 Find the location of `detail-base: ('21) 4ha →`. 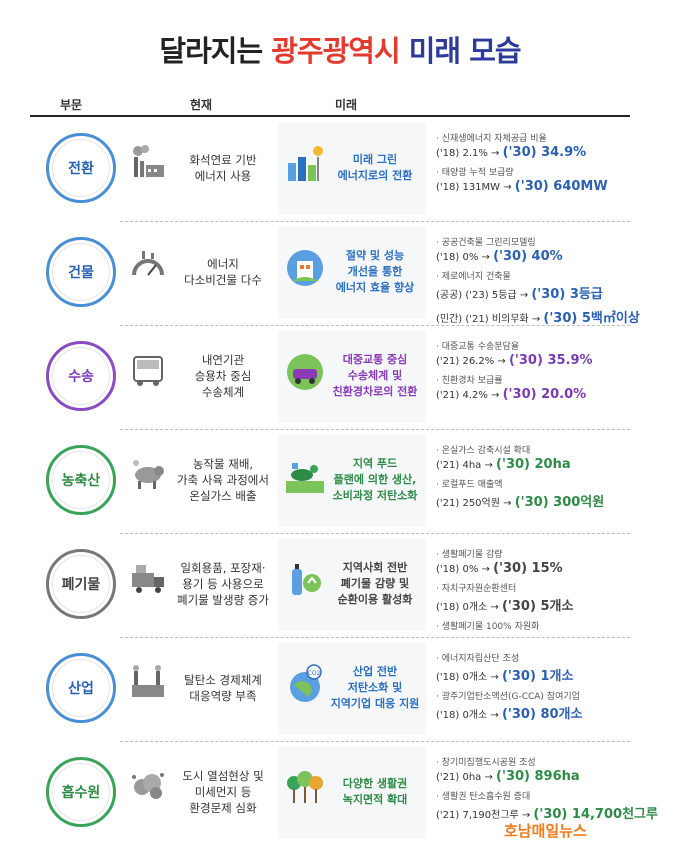

detail-base: ('21) 4ha → is located at coordinates (466, 465).